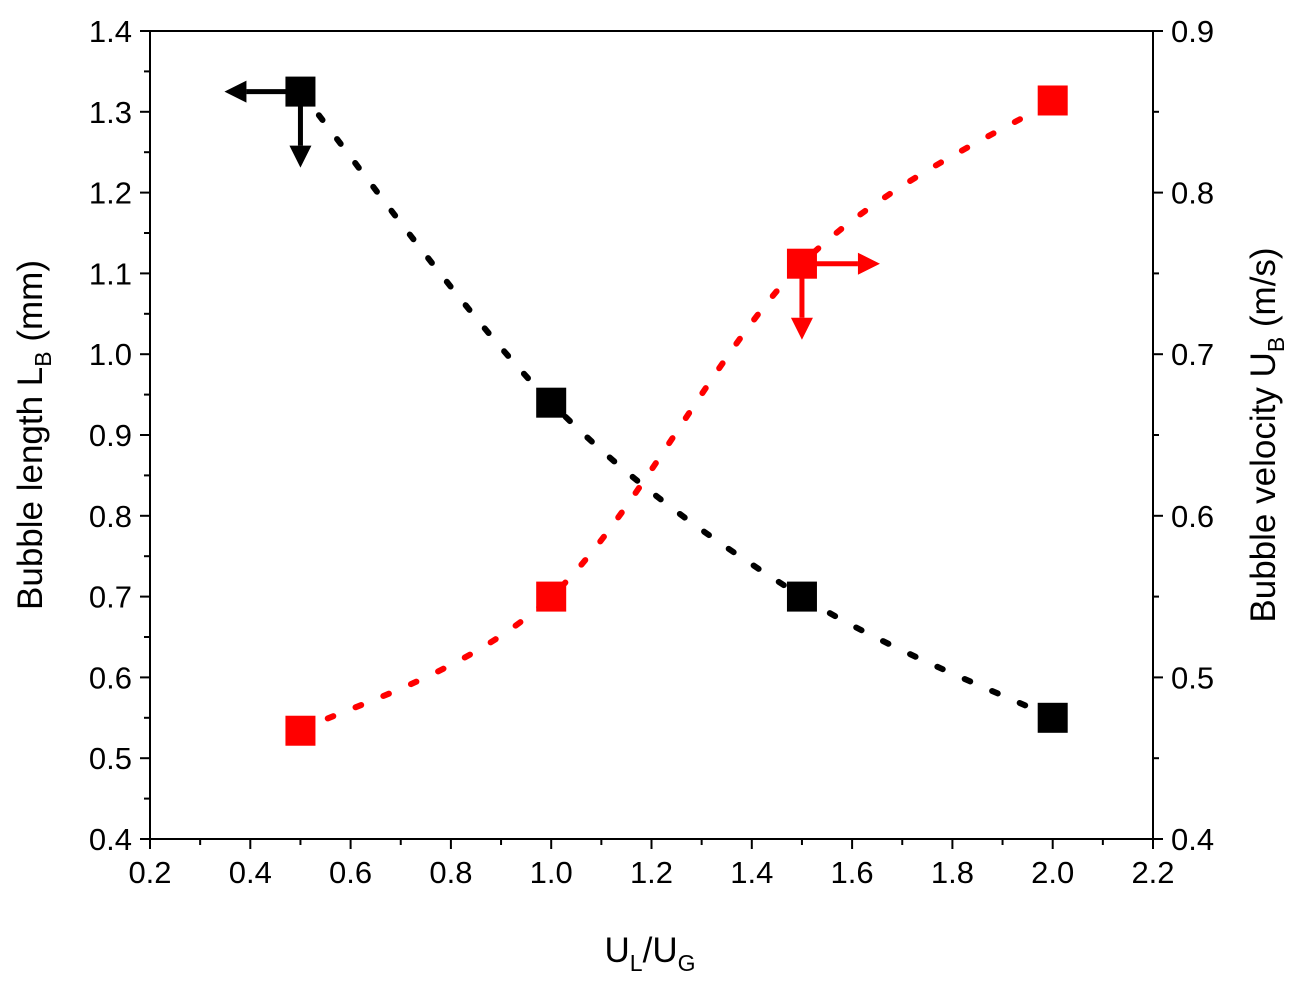 The image size is (1298, 981). What do you see at coordinates (110, 677) in the screenshot?
I see `y-left-tick-label: 0.6` at bounding box center [110, 677].